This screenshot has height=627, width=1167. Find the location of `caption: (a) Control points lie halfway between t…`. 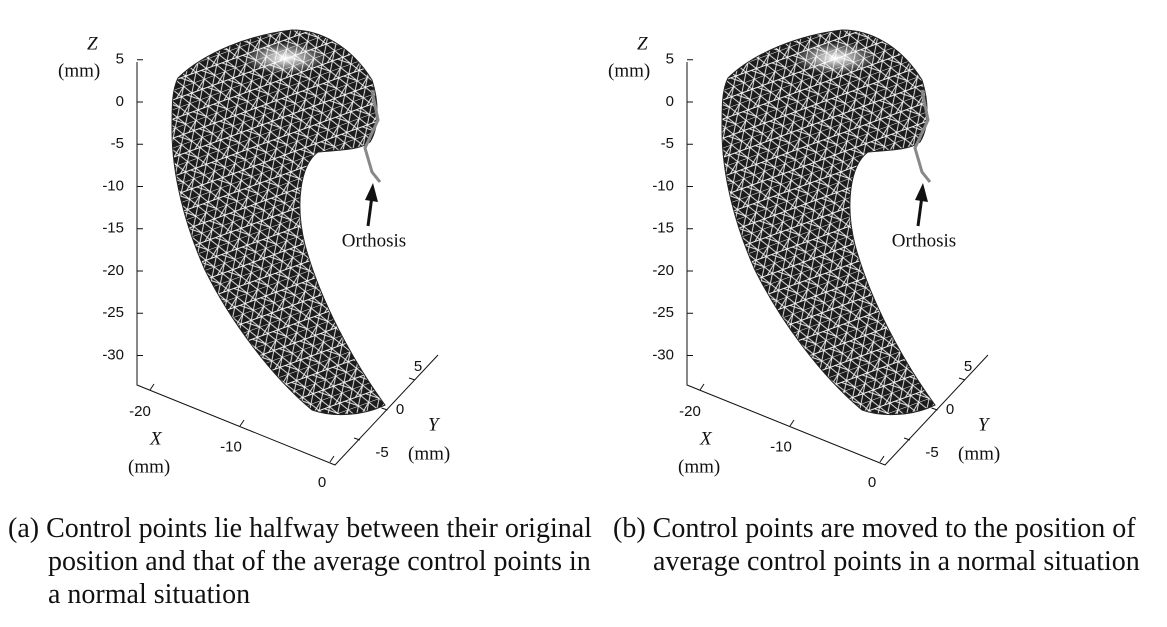

caption: (a) Control points lie halfway between t… is located at coordinates (300, 561).